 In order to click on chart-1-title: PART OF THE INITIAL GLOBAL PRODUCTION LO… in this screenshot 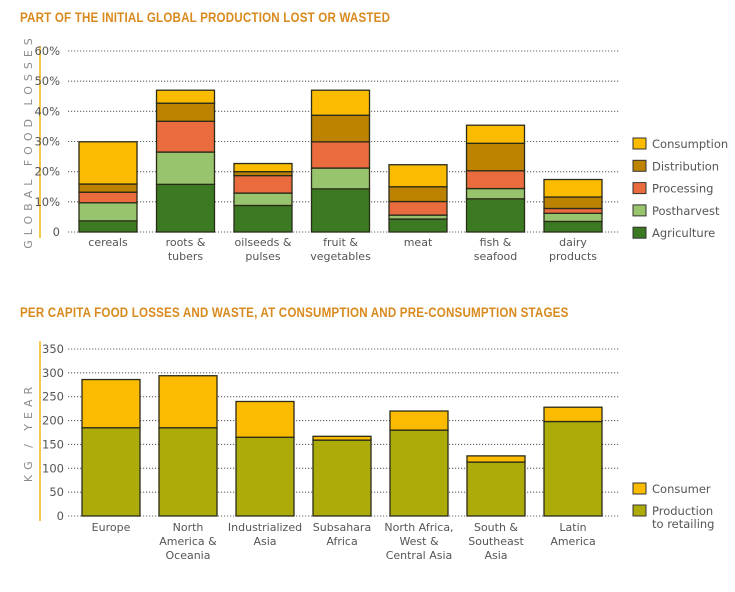, I will do `click(205, 17)`.